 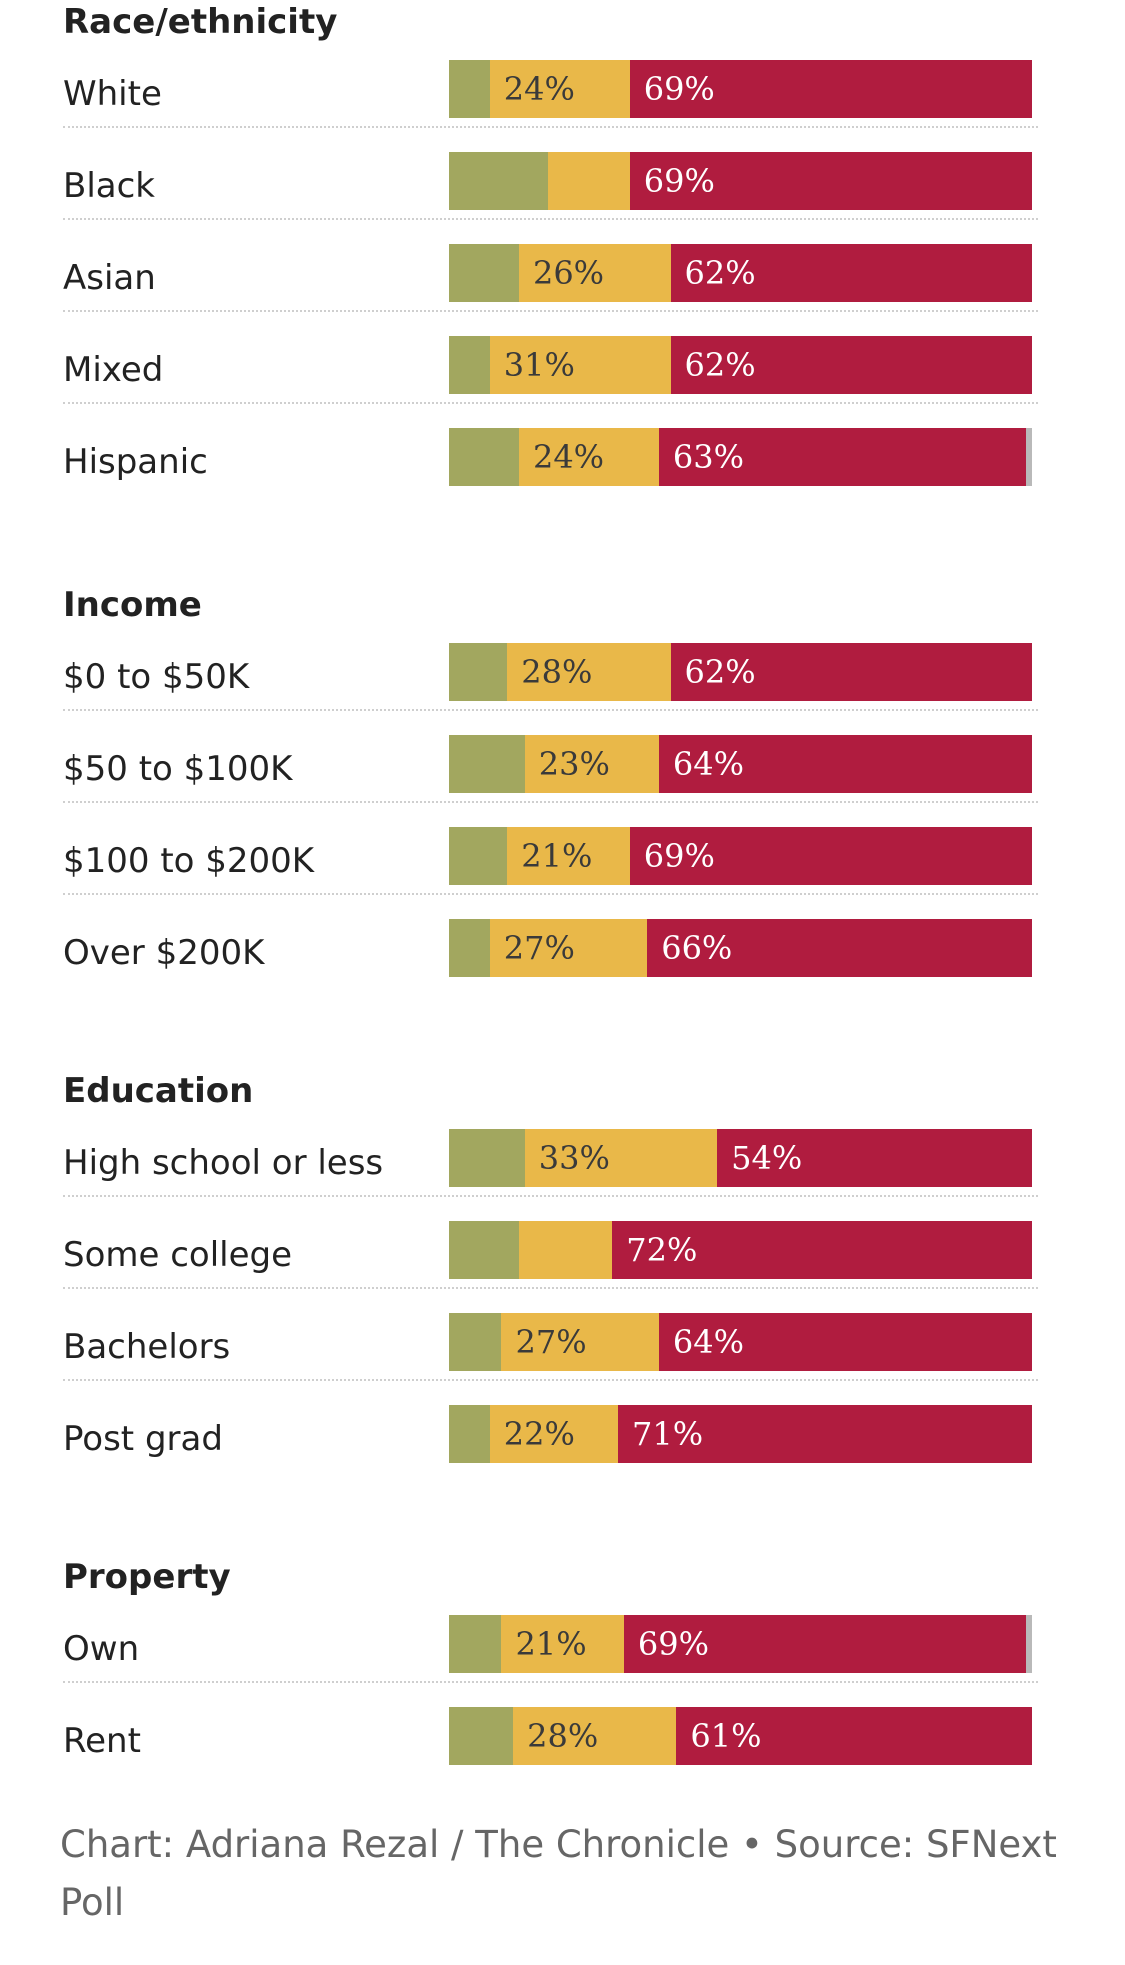 I want to click on group-title: Income, so click(x=132, y=605).